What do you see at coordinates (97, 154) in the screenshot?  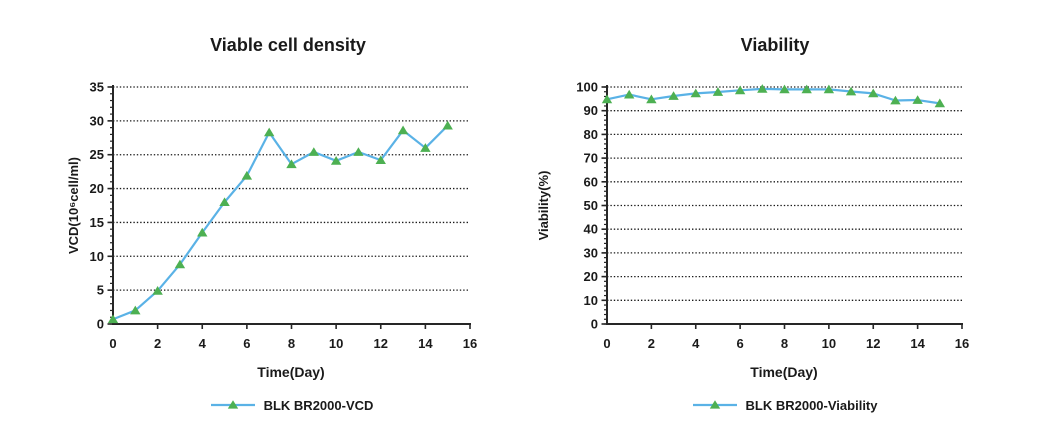 I see `y-tick-label: 25` at bounding box center [97, 154].